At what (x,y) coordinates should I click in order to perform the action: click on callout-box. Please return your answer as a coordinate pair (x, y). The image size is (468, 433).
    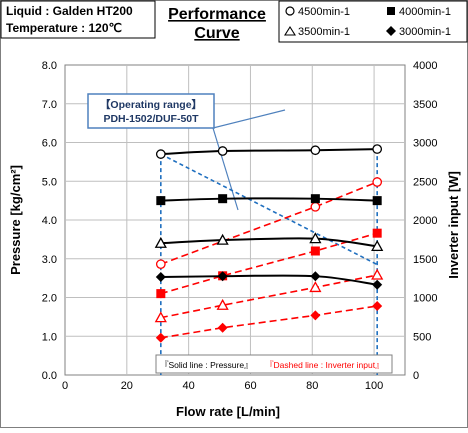
    Looking at the image, I should click on (151, 111).